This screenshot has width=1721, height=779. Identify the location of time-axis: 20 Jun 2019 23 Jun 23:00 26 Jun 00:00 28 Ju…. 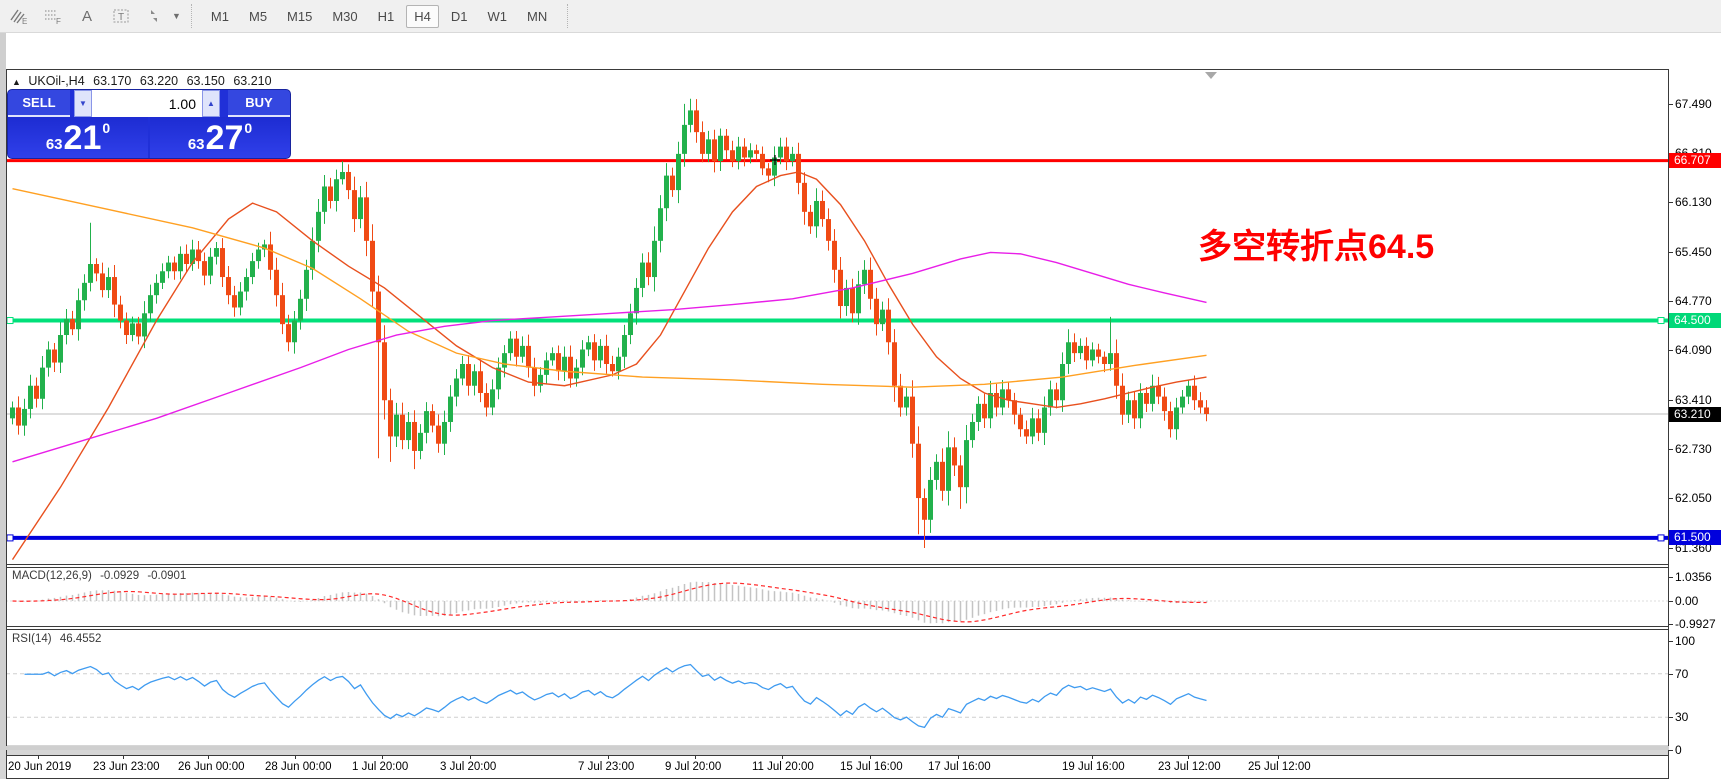
(837, 767).